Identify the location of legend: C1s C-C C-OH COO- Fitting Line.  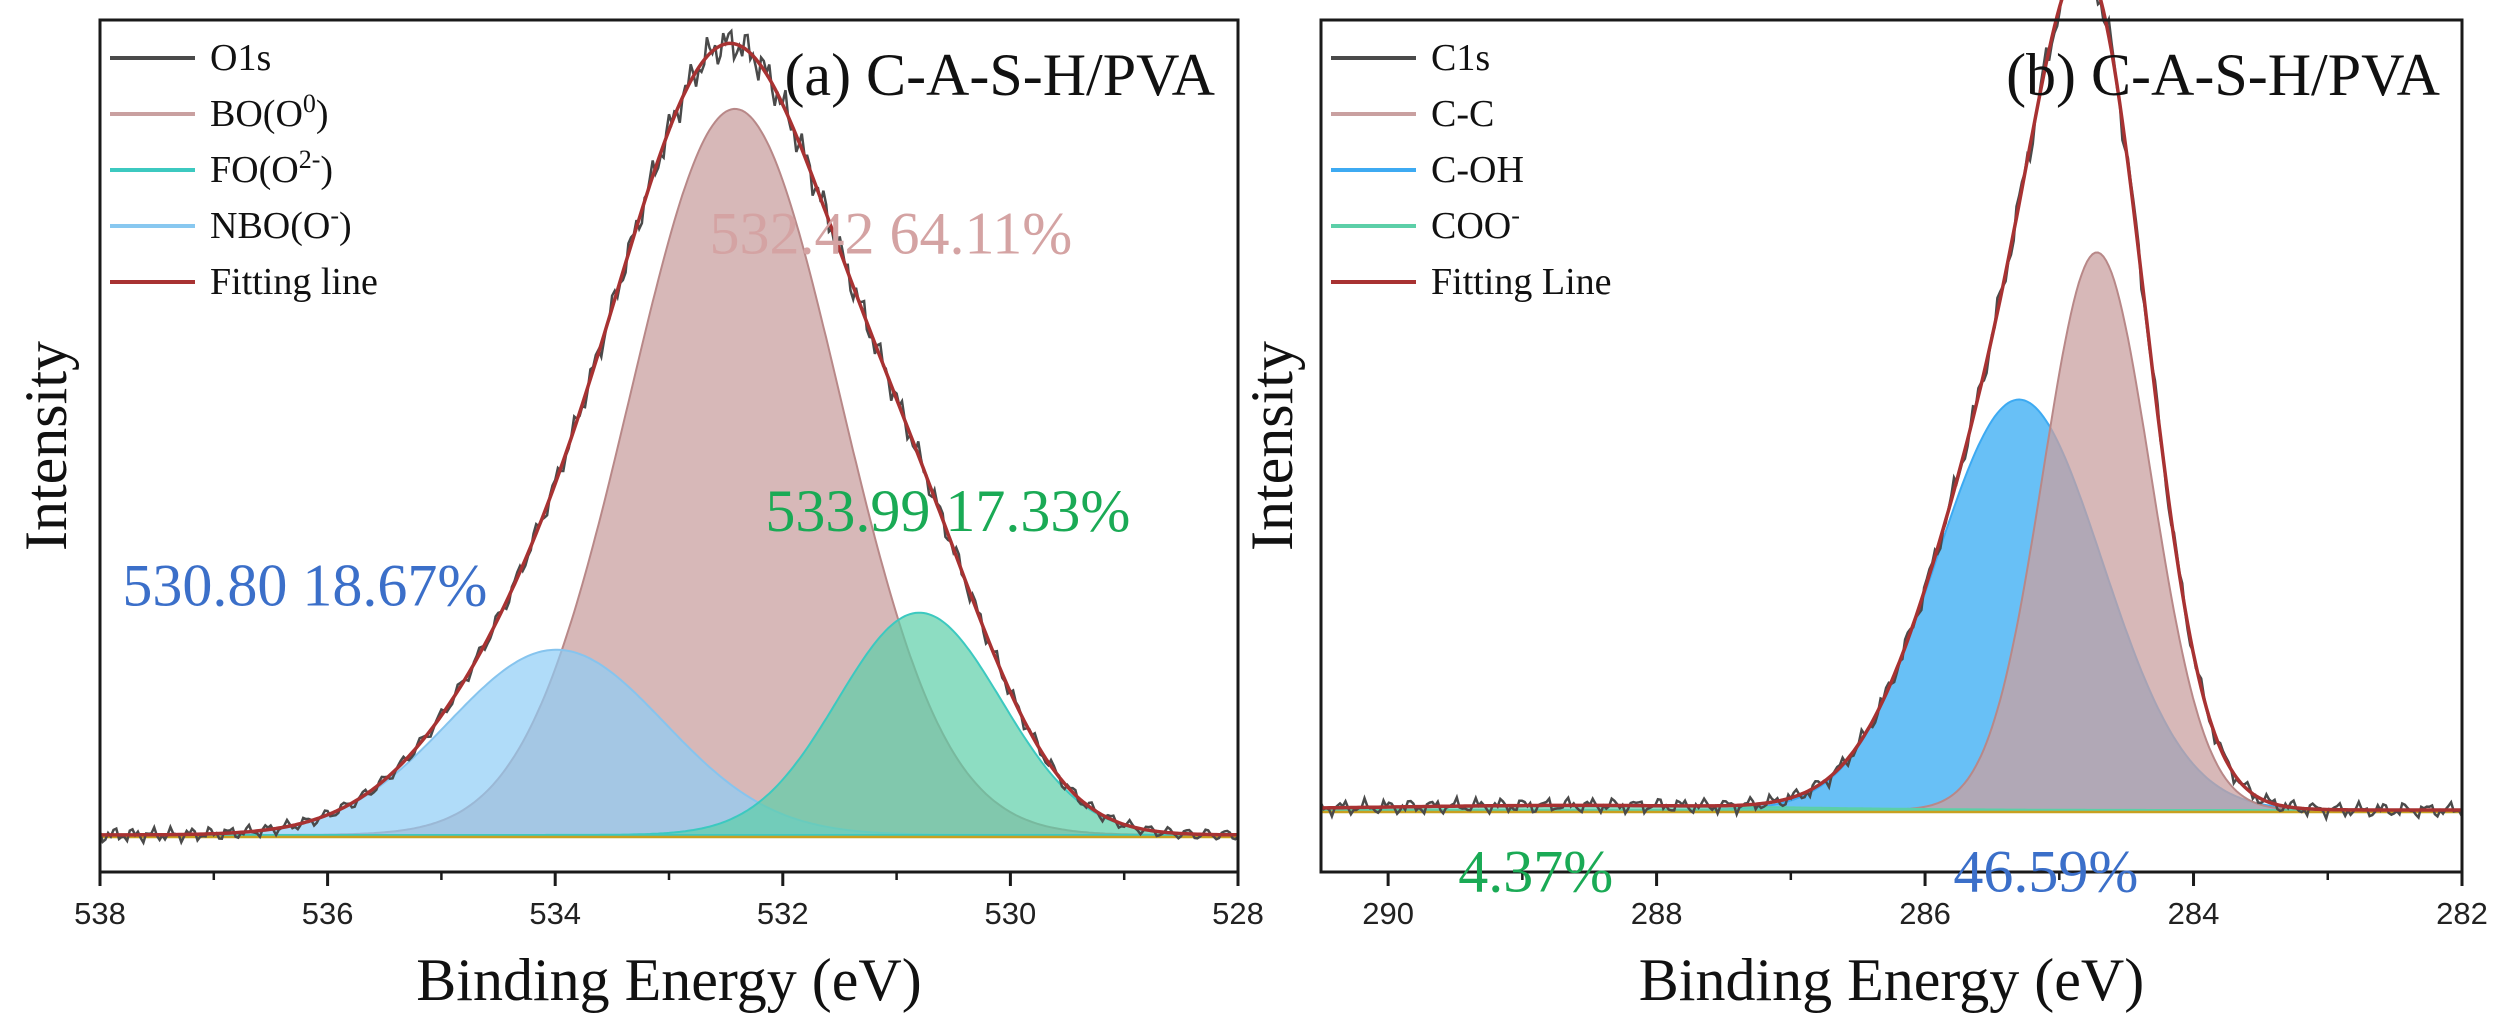
(1471, 170).